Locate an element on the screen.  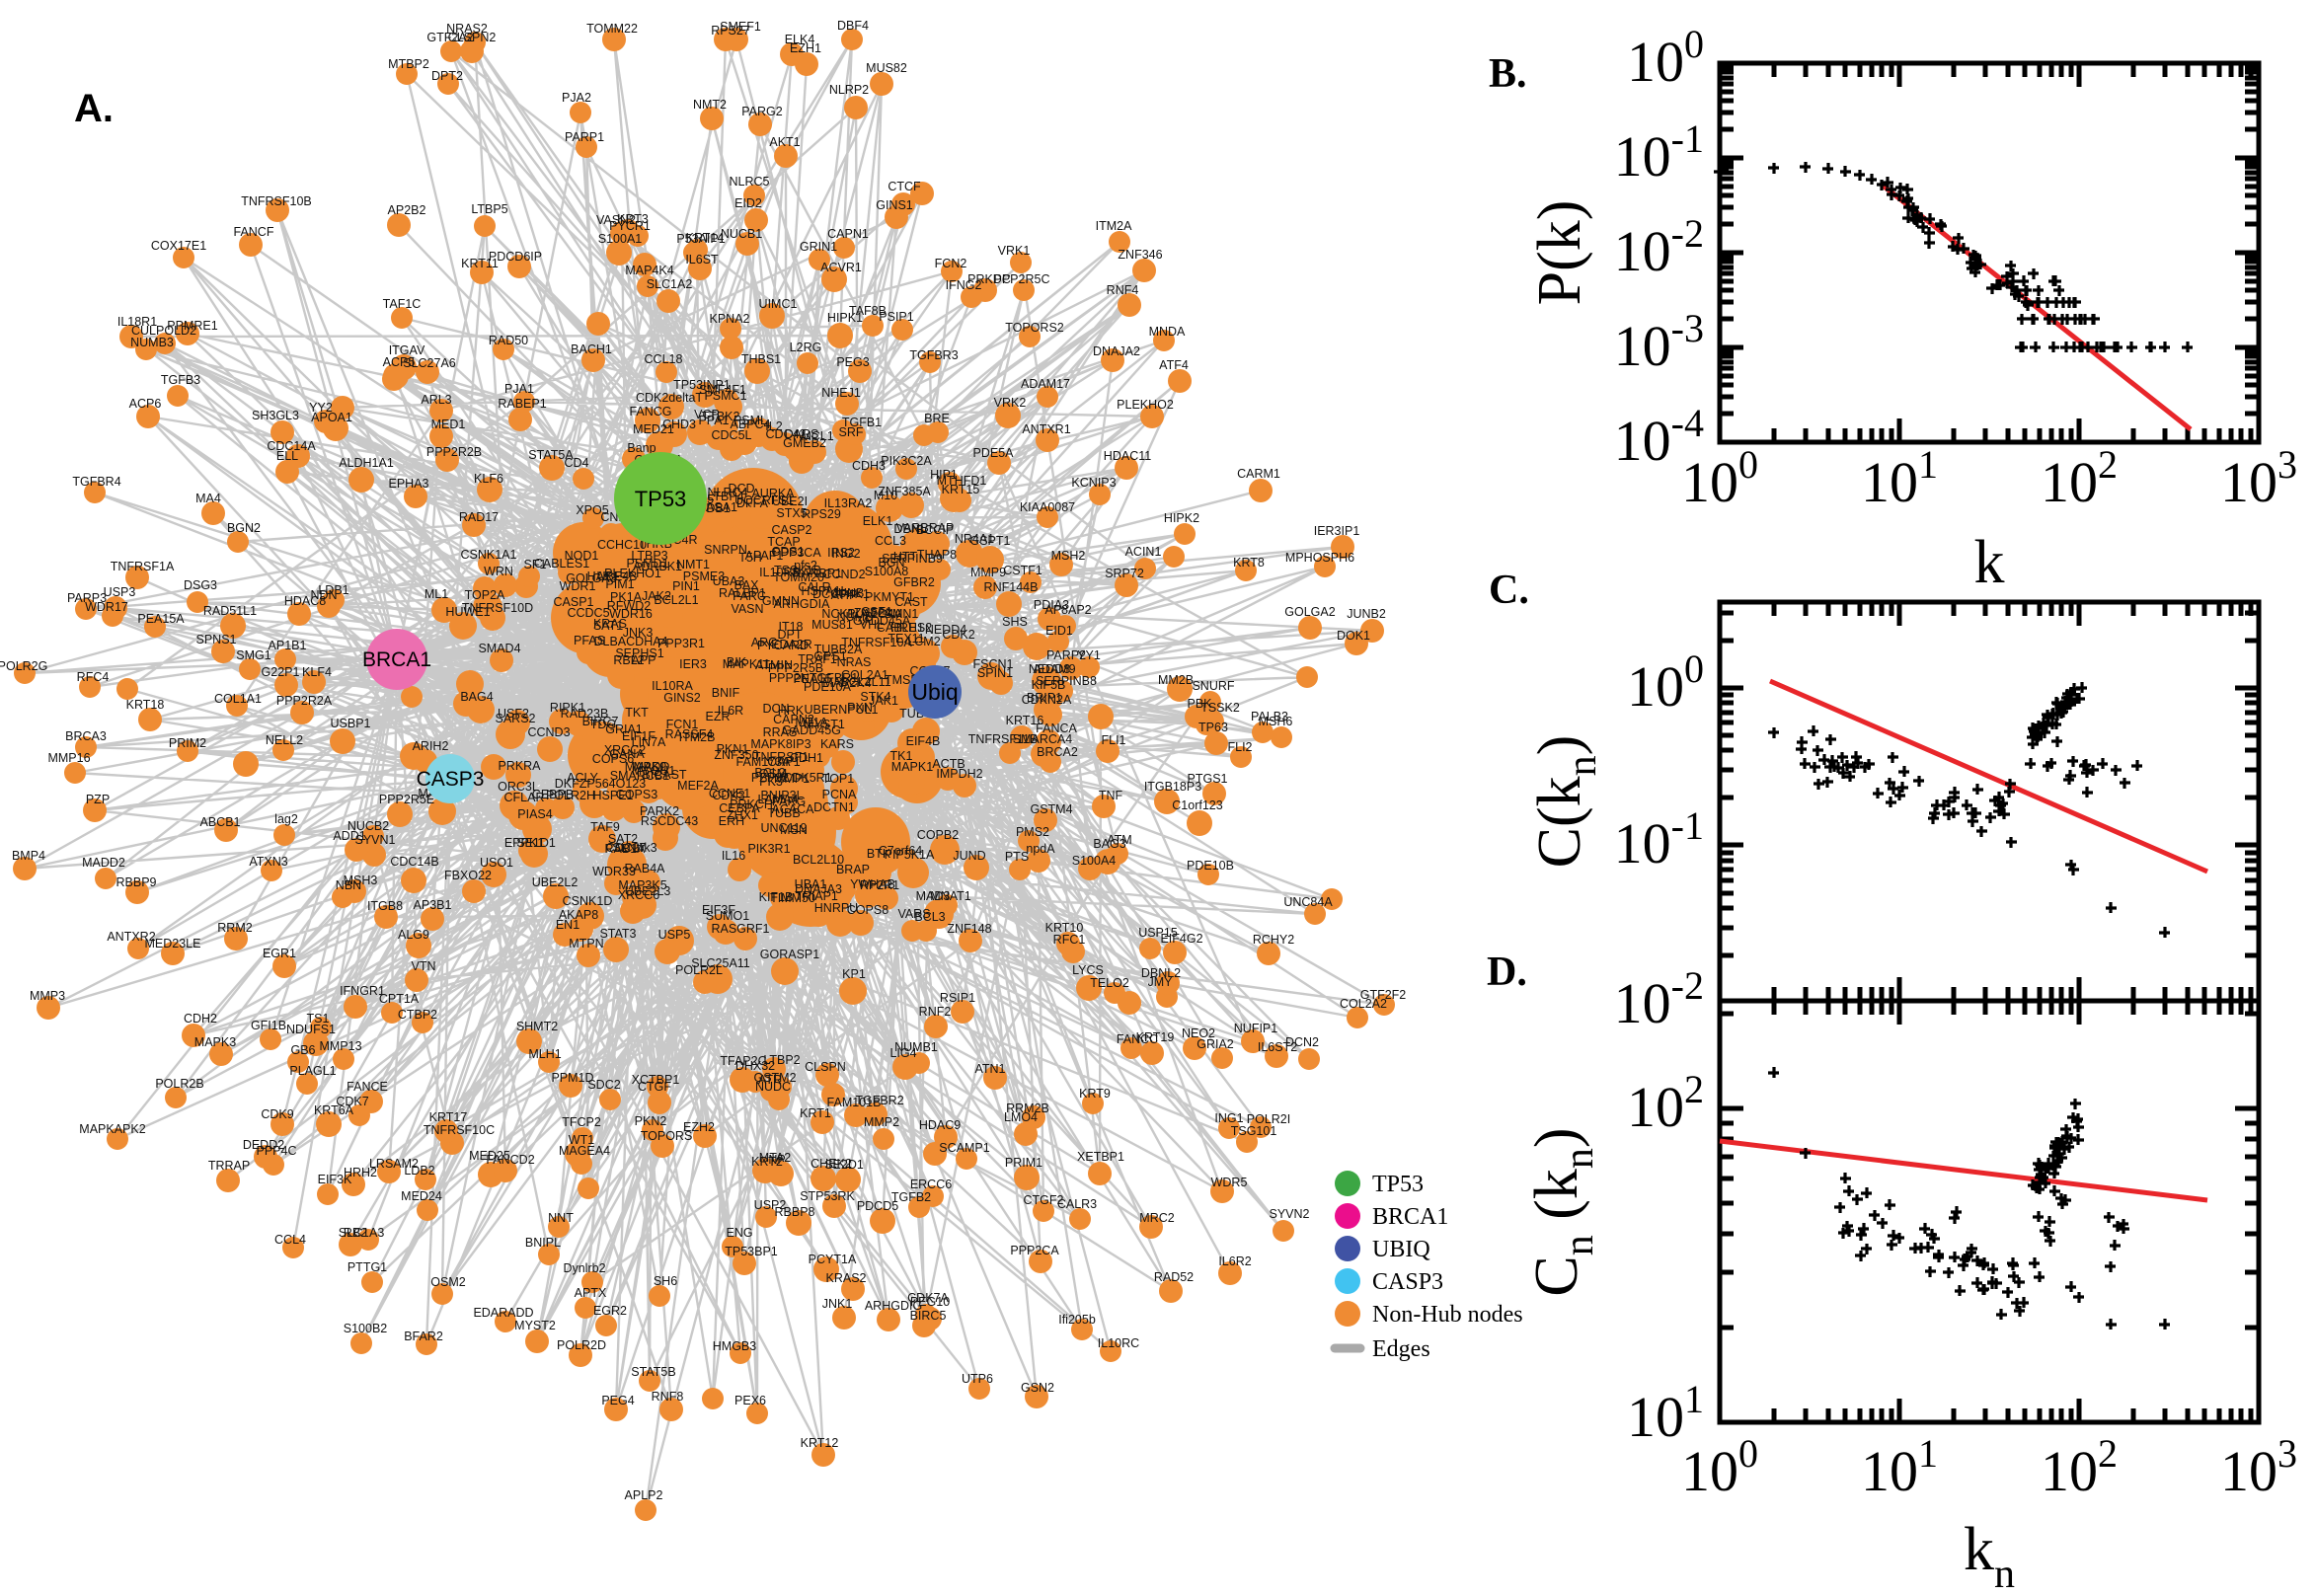
svg-text: SRF is located at coordinates (851, 432).